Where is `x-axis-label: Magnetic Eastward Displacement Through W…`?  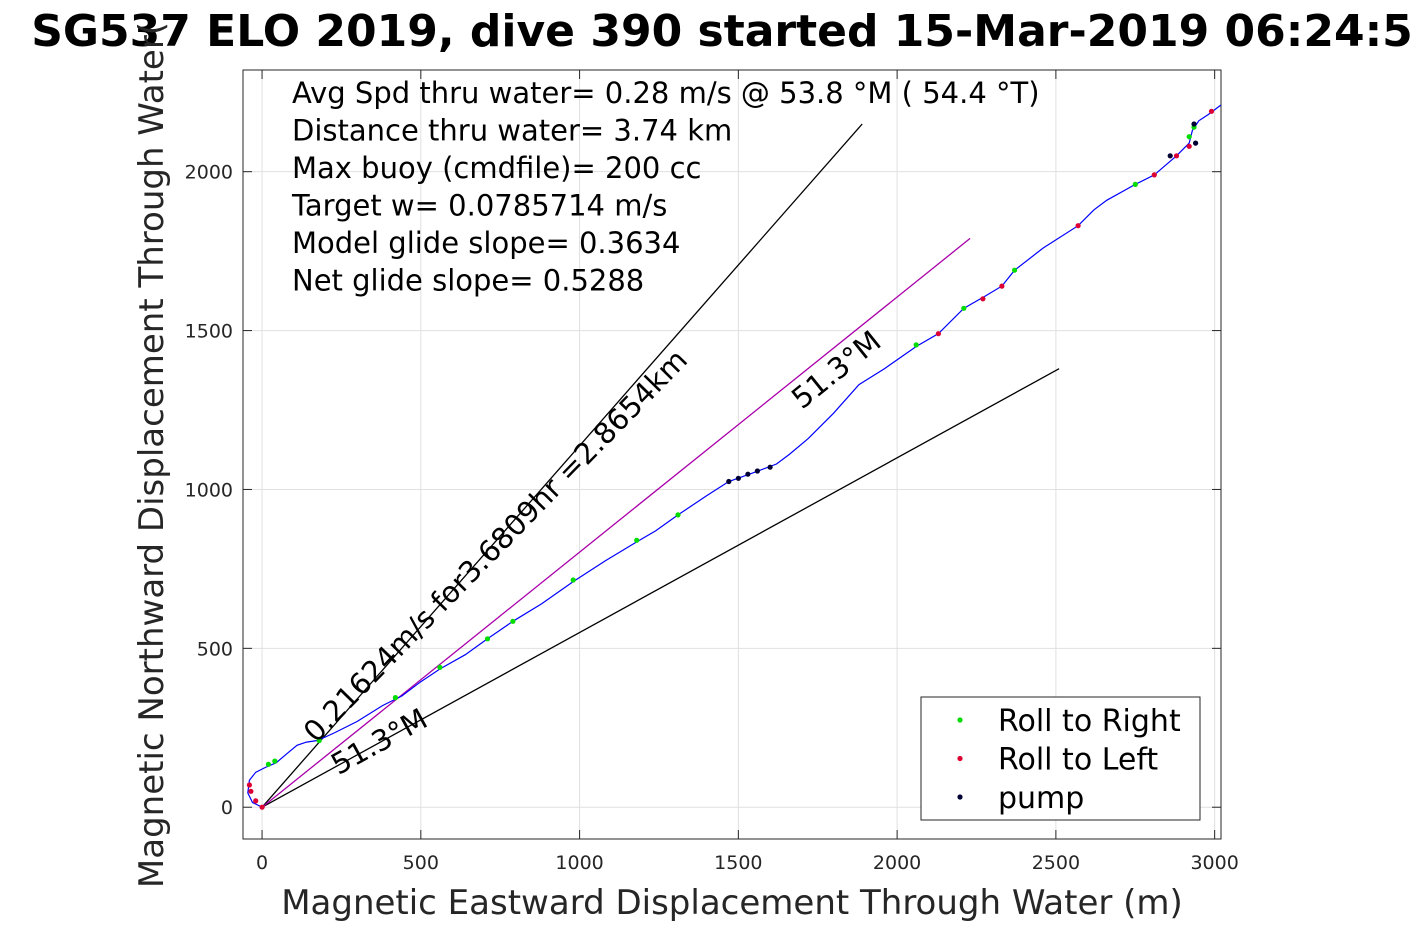
x-axis-label: Magnetic Eastward Displacement Through W… is located at coordinates (732, 903).